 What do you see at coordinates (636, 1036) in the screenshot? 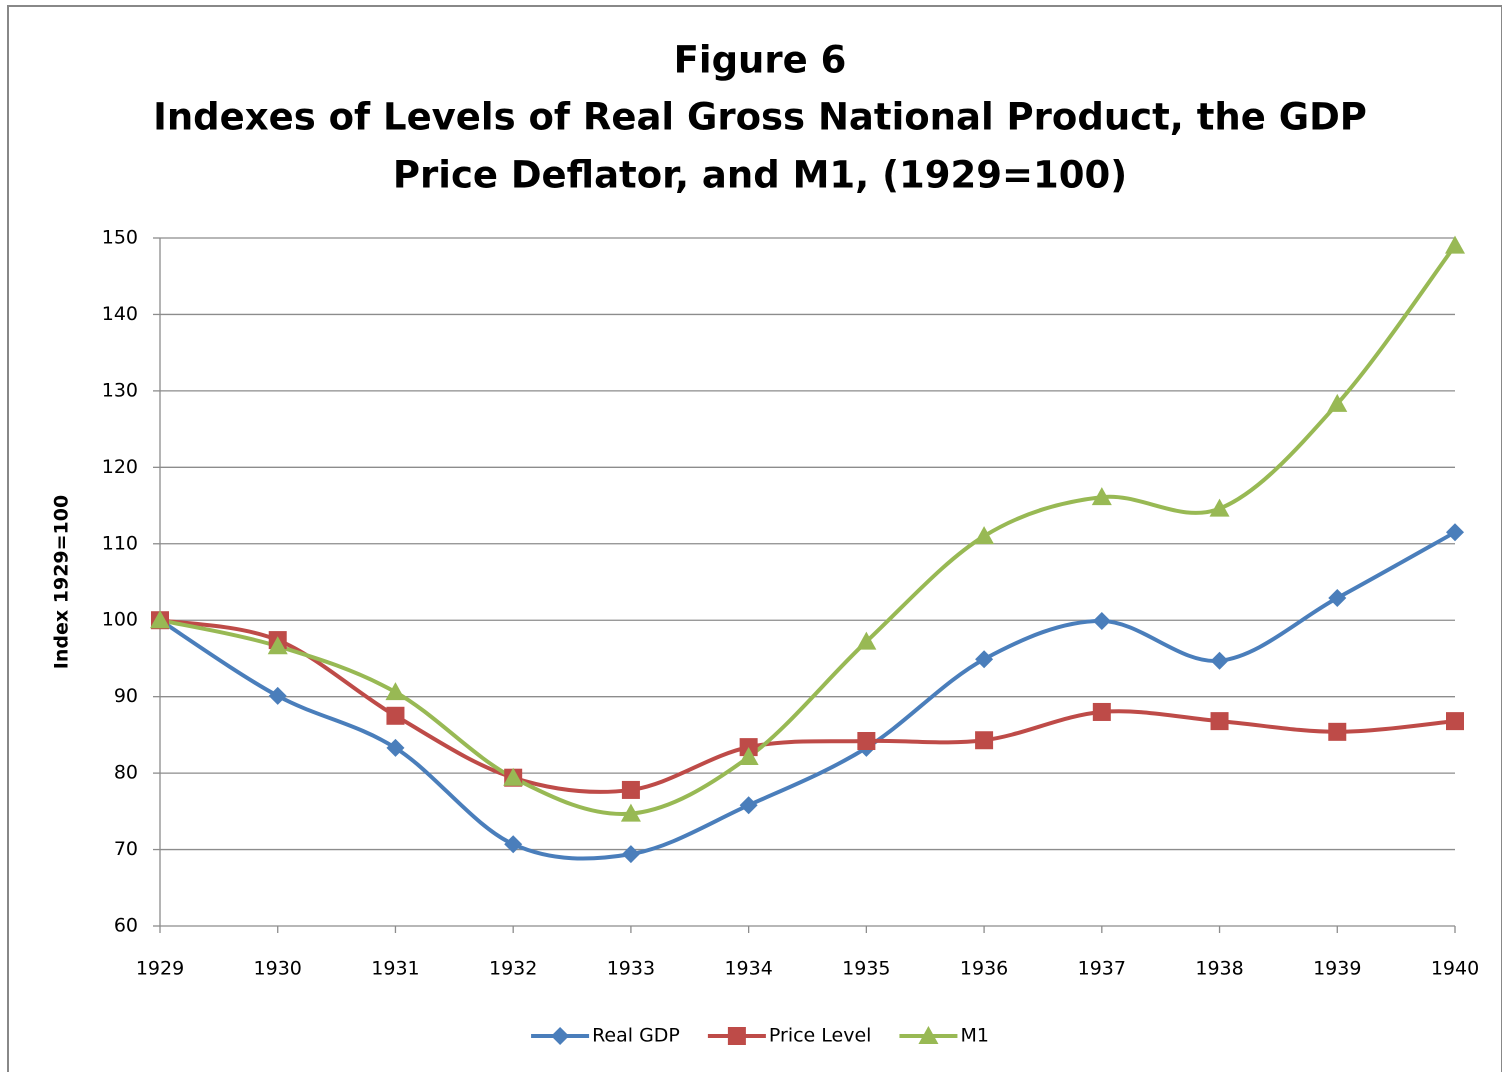
I see `legend-label: Real GDP` at bounding box center [636, 1036].